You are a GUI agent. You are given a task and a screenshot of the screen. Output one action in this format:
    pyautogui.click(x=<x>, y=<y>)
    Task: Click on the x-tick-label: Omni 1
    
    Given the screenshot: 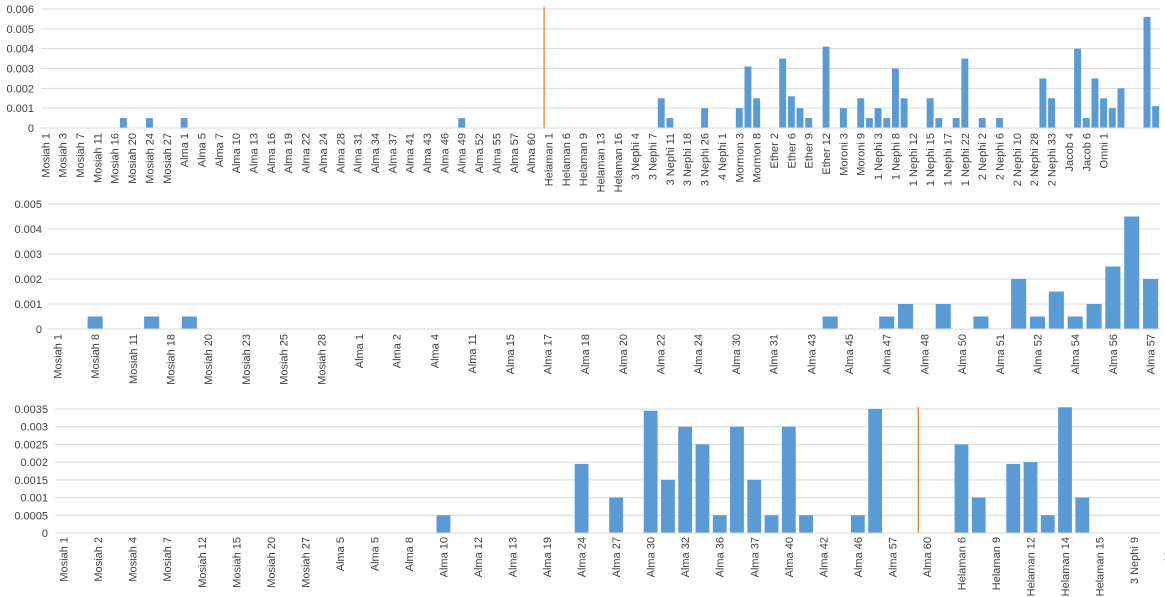 What is the action you would take?
    pyautogui.click(x=1105, y=150)
    